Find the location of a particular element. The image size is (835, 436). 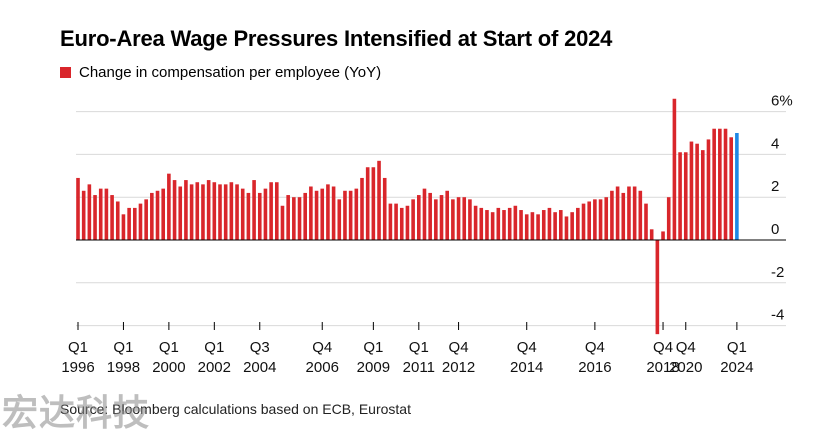

y-tick-label: 2 is located at coordinates (775, 186).